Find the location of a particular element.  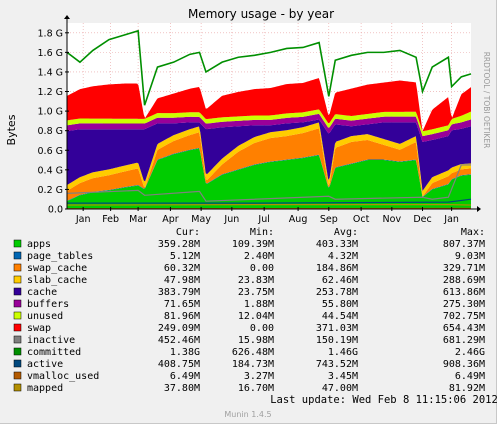

x-tick-label: Oct is located at coordinates (361, 219).